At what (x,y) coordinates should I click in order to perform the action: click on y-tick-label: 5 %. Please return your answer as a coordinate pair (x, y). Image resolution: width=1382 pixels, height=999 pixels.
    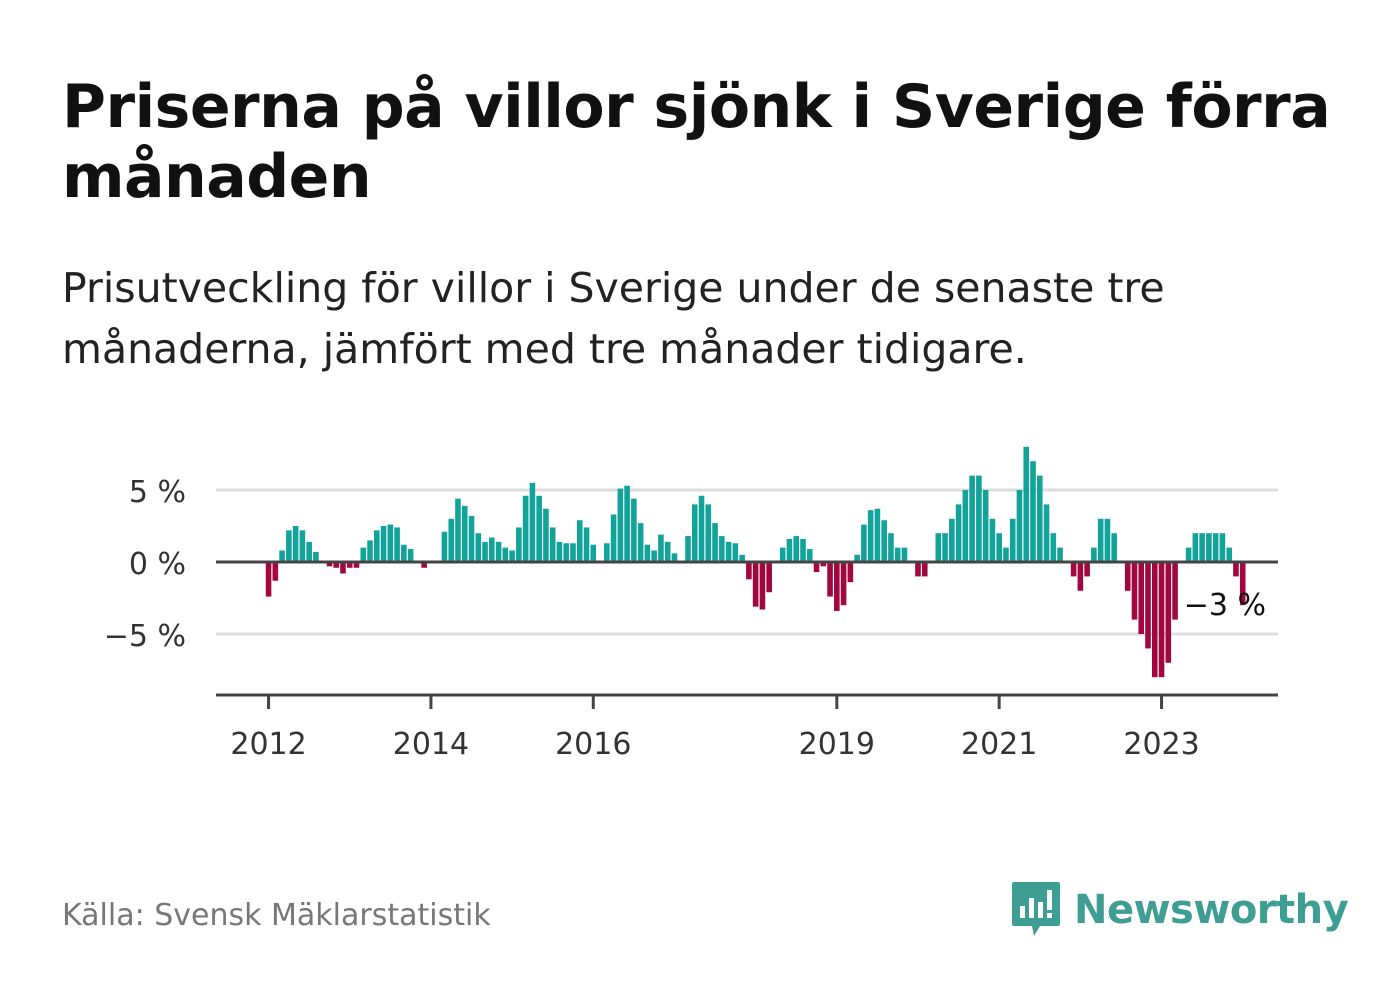
    Looking at the image, I should click on (157, 492).